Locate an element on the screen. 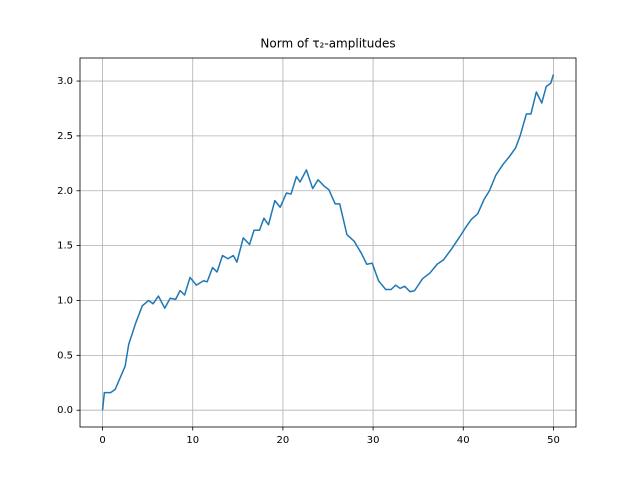 The width and height of the screenshot is (640, 480). x-tick-label: 10 is located at coordinates (192, 440).